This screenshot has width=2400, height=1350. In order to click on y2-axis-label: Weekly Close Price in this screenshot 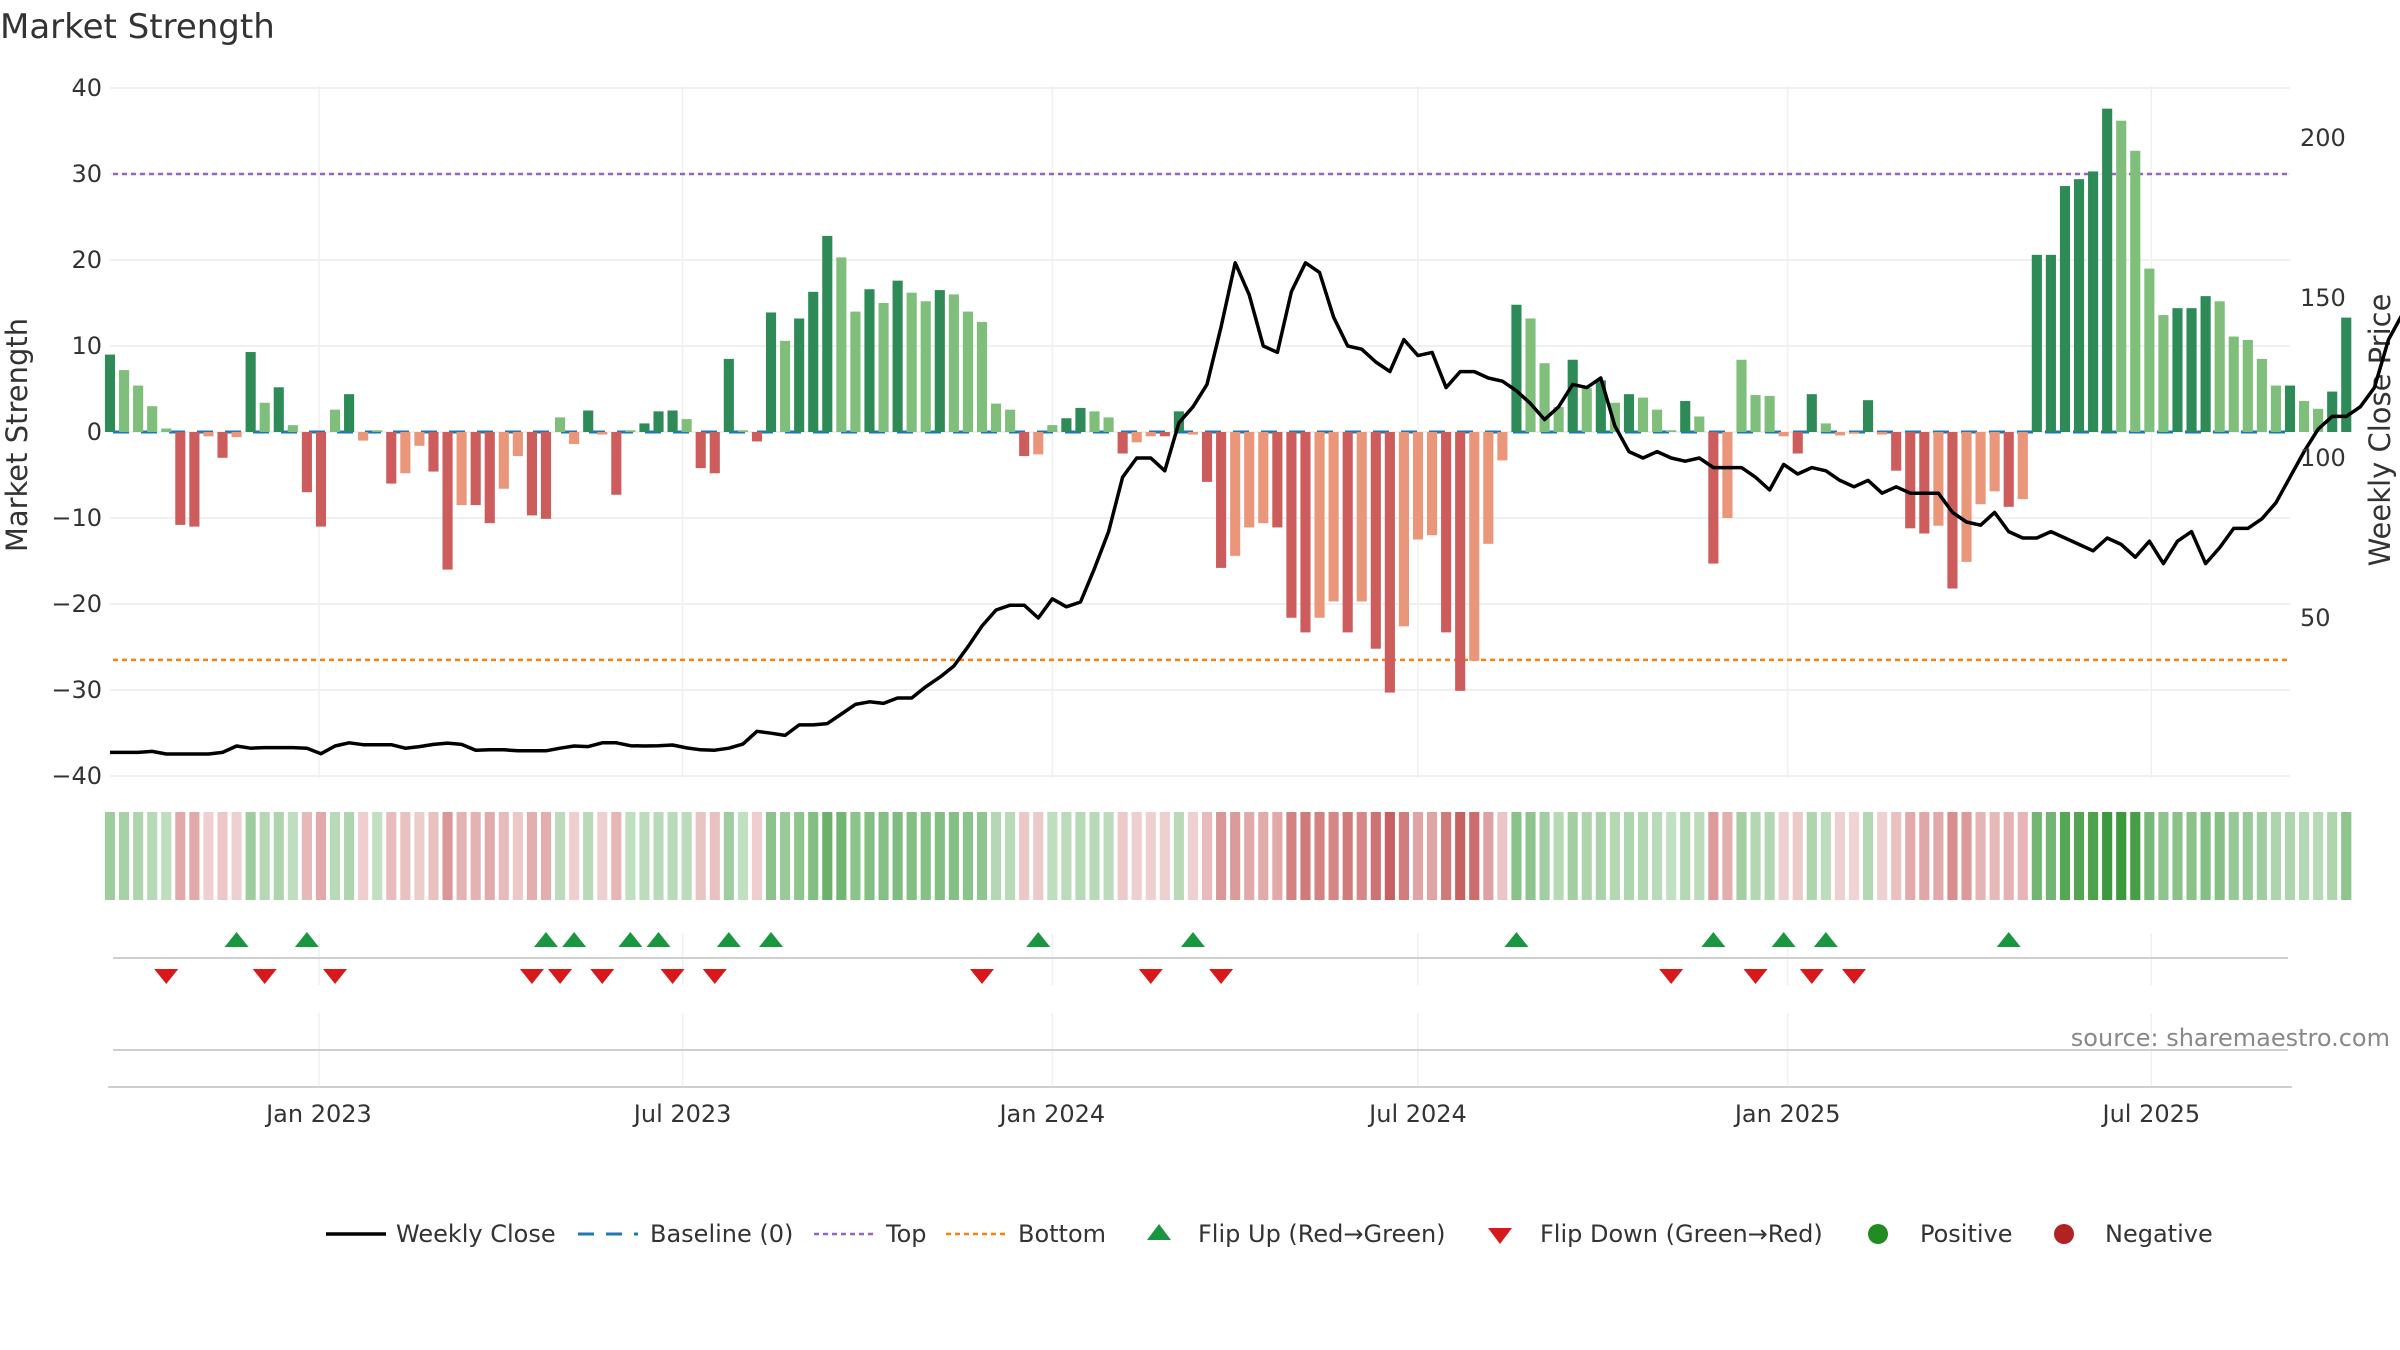, I will do `click(2380, 430)`.